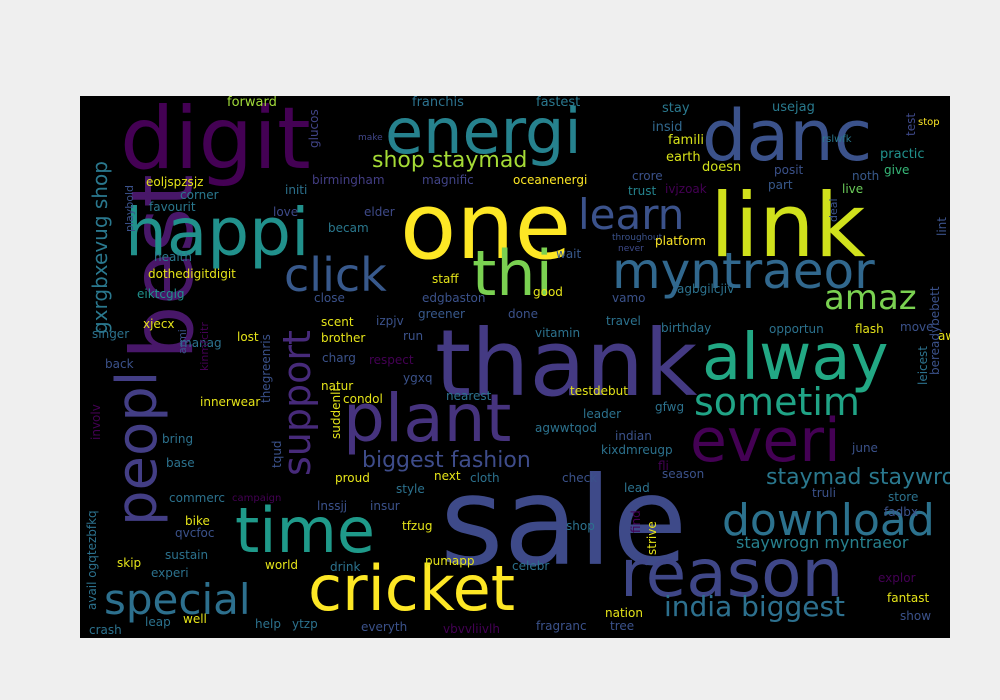 Image resolution: width=1000 pixels, height=700 pixels. What do you see at coordinates (170, 573) in the screenshot?
I see `word-experi: experi` at bounding box center [170, 573].